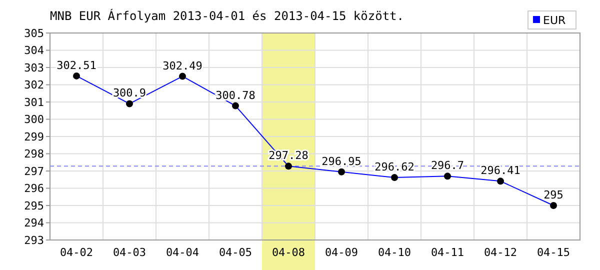  What do you see at coordinates (34, 102) in the screenshot?
I see `y-tick-label: 301` at bounding box center [34, 102].